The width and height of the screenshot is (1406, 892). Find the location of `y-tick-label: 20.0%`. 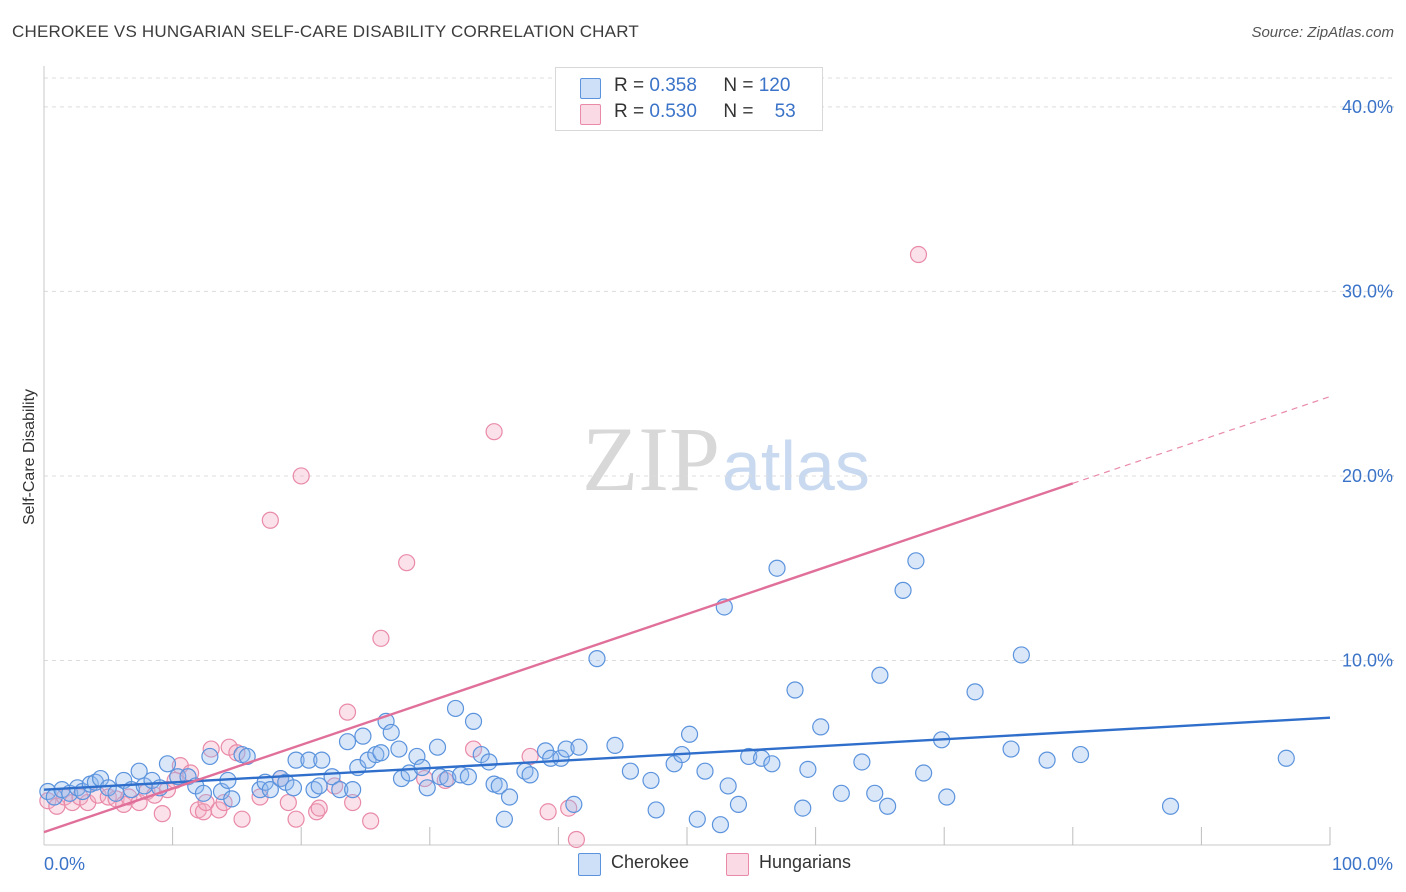

y-tick-label: 20.0% is located at coordinates (1367, 476).